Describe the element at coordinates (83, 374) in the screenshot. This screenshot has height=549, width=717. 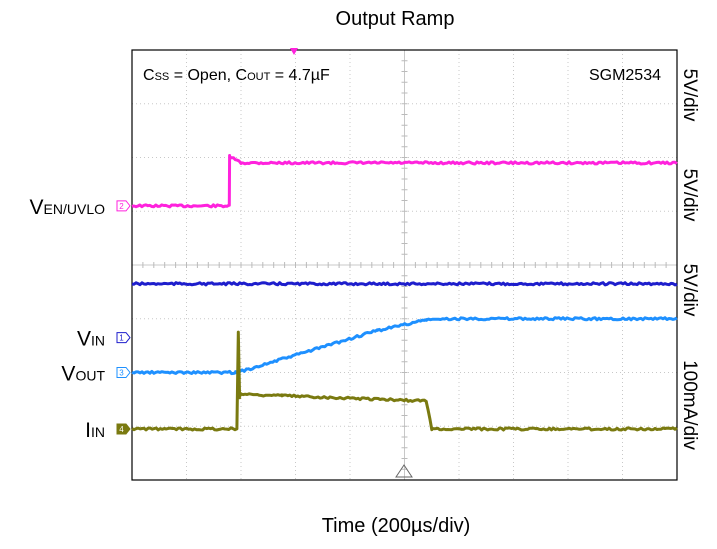
I see `channel-label-ch3: VOUT` at that location.